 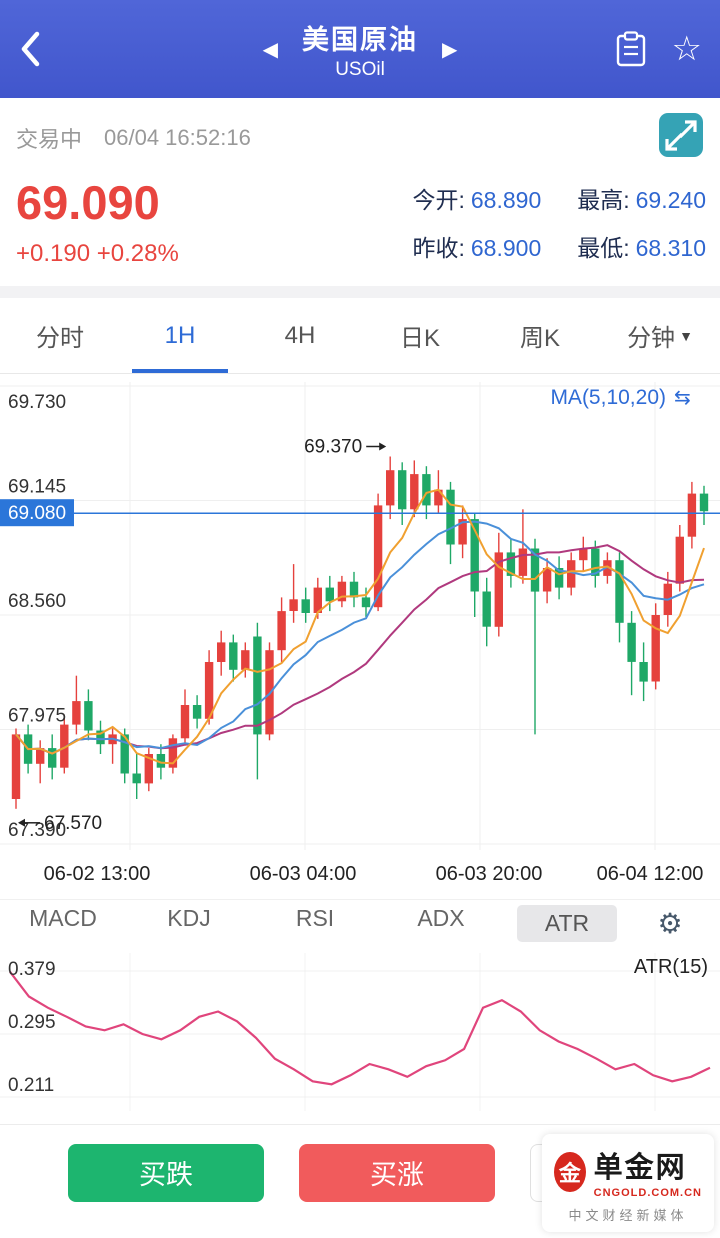 What do you see at coordinates (360, 133) in the screenshot?
I see `status-row: 交易中 06/04 16:52:16` at bounding box center [360, 133].